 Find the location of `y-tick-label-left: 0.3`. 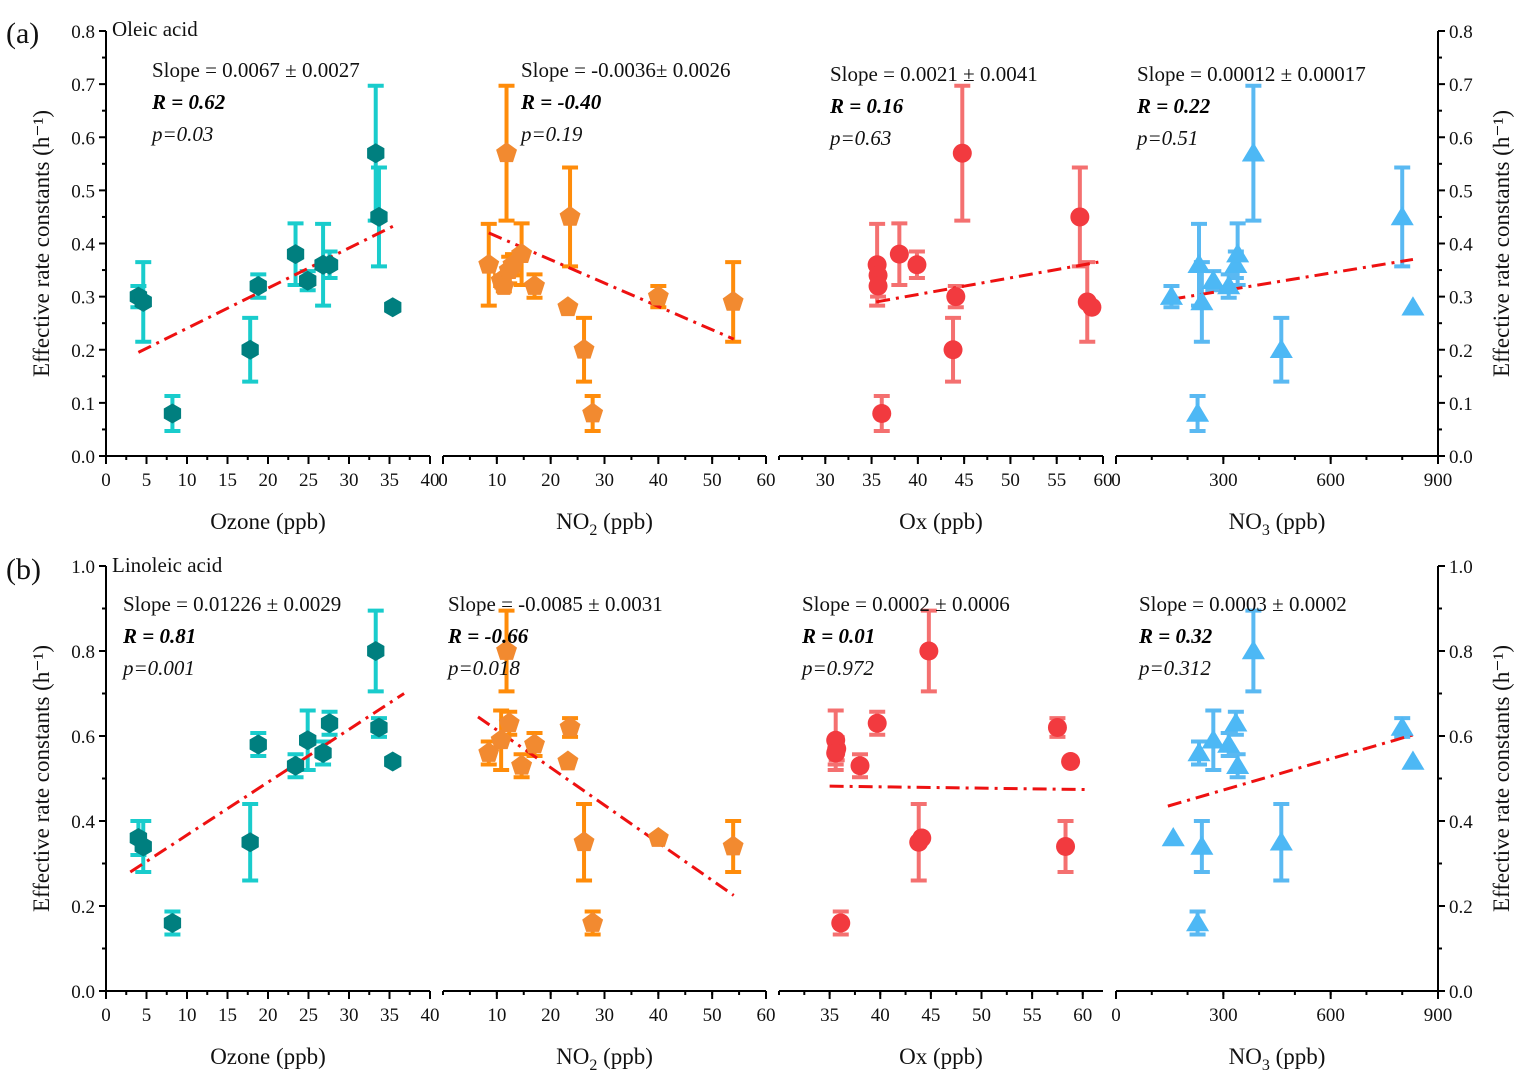

y-tick-label-left: 0.3 is located at coordinates (83, 298).